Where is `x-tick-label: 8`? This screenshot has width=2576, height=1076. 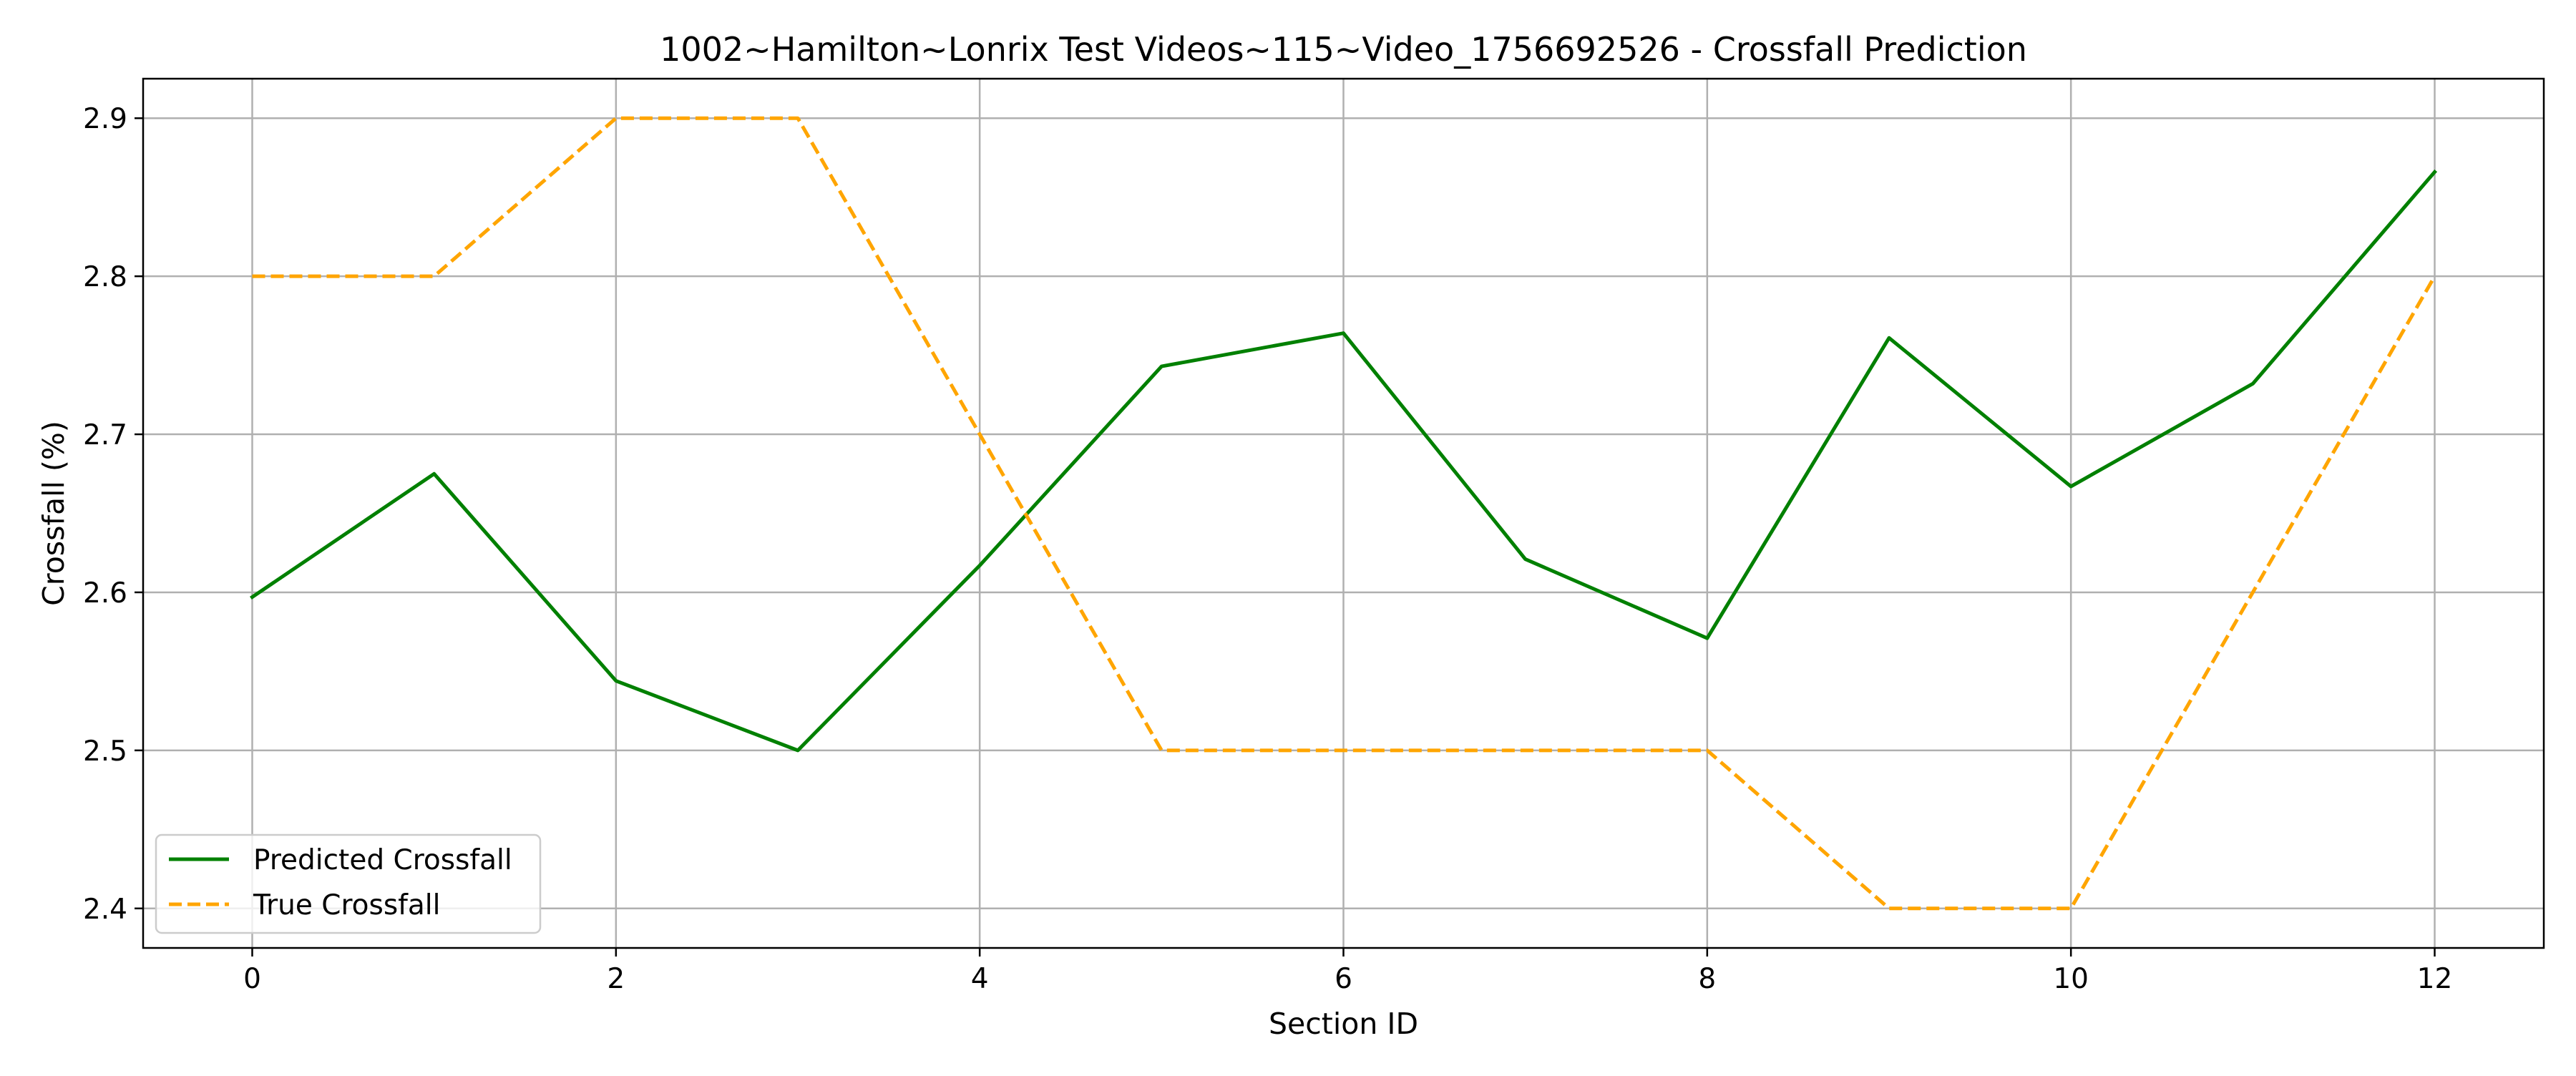
x-tick-label: 8 is located at coordinates (1707, 979).